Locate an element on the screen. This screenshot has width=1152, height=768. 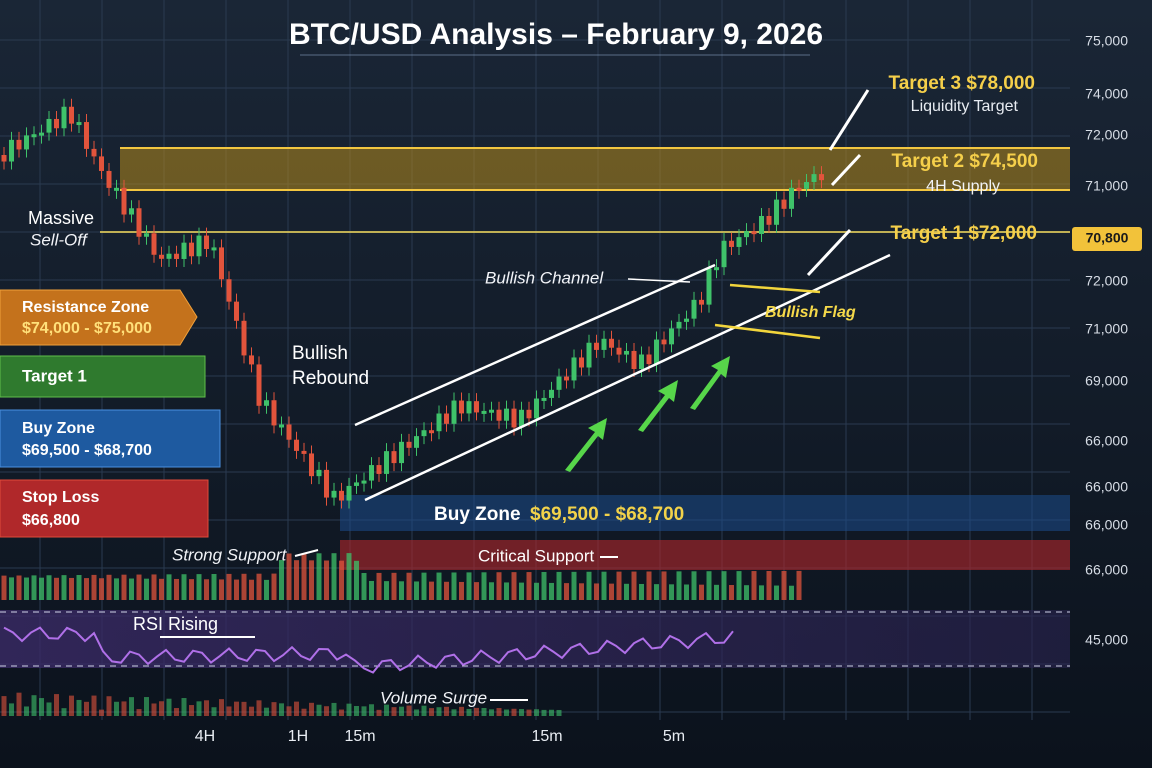
timeframe: 15m is located at coordinates (359, 736).